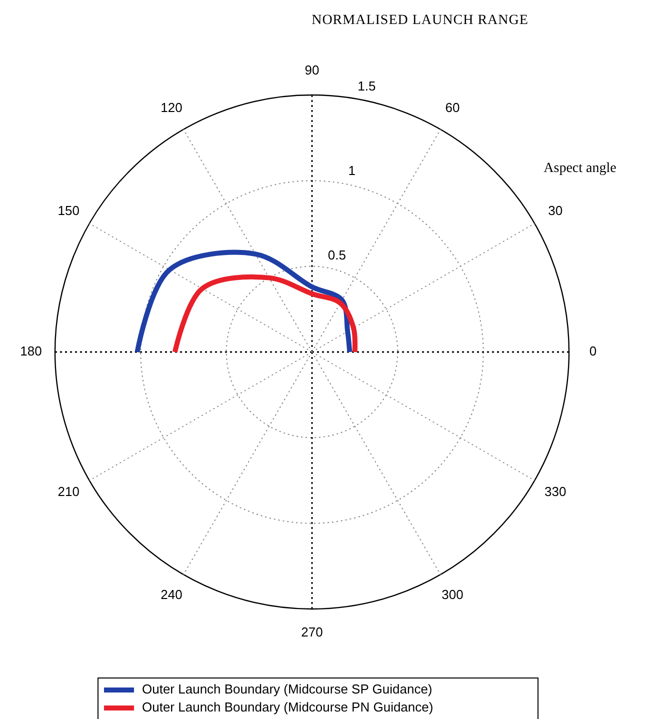 The height and width of the screenshot is (719, 663). Describe the element at coordinates (312, 70) in the screenshot. I see `spoke-label: 90` at that location.